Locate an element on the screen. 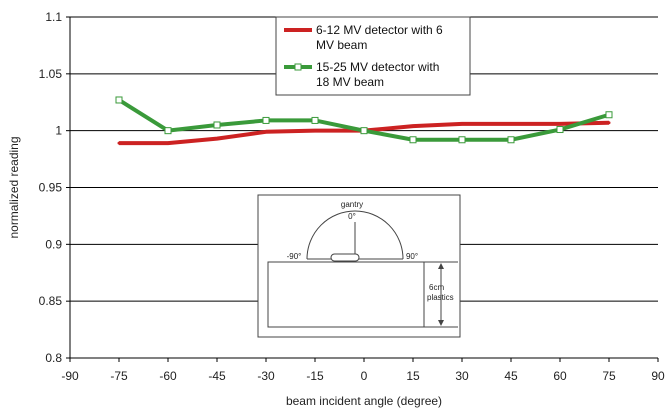 The width and height of the screenshot is (670, 410). legend-entry-series-2-line-1: 15-25 MV detector with is located at coordinates (377, 67).